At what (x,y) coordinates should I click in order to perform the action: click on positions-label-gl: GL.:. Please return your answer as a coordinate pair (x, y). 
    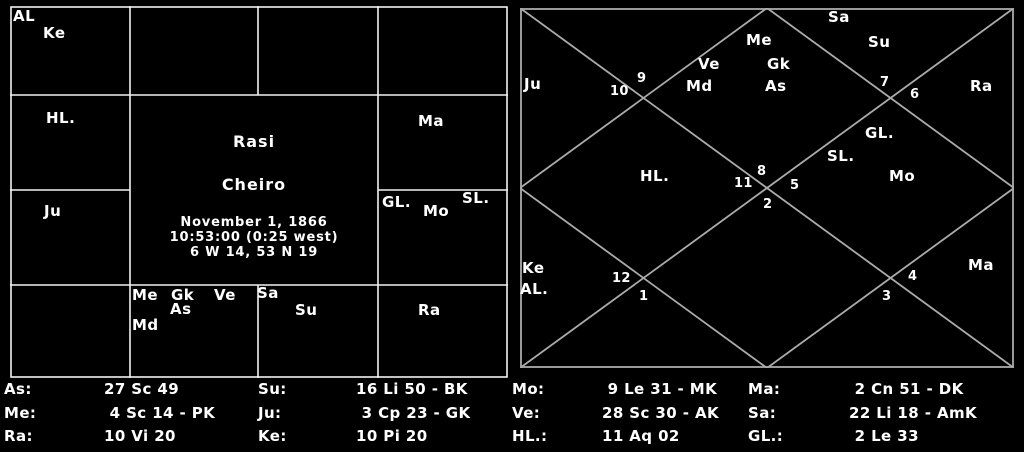
    Looking at the image, I should click on (766, 436).